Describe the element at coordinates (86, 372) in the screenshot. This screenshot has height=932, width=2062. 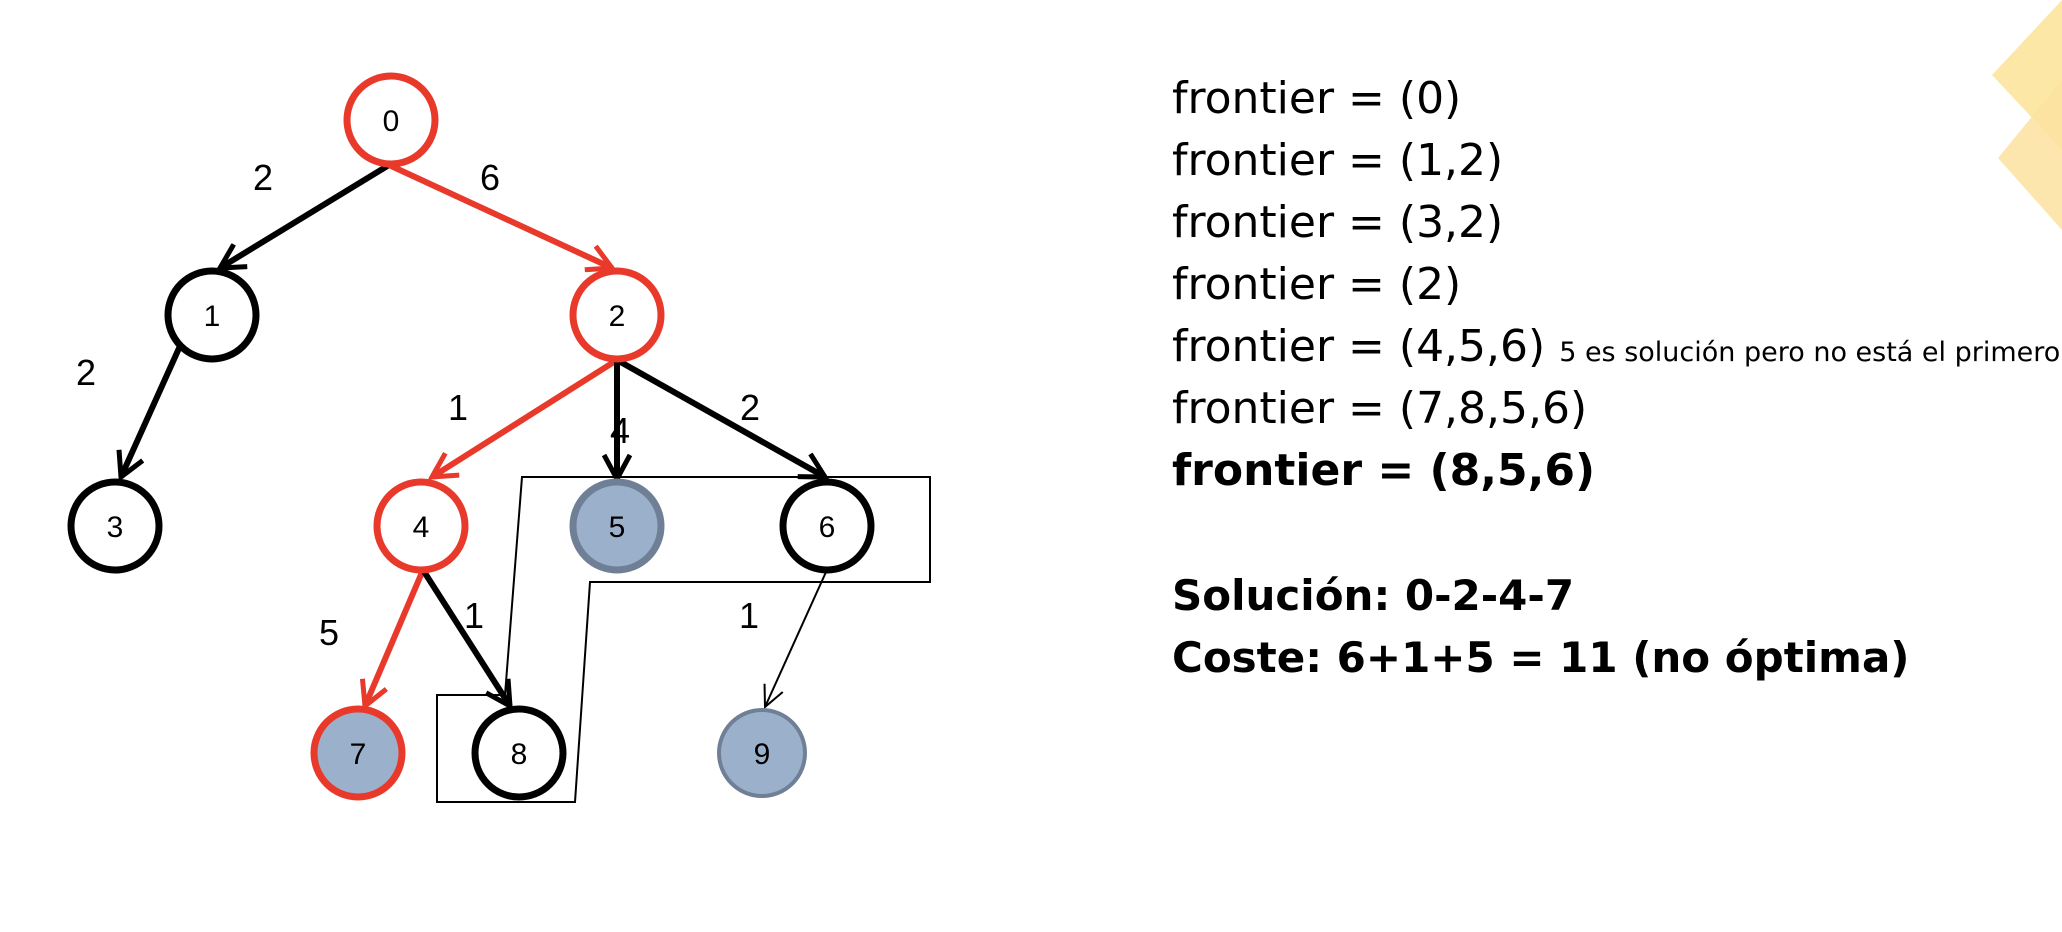
I see `edge-cost-1-3: 2` at that location.